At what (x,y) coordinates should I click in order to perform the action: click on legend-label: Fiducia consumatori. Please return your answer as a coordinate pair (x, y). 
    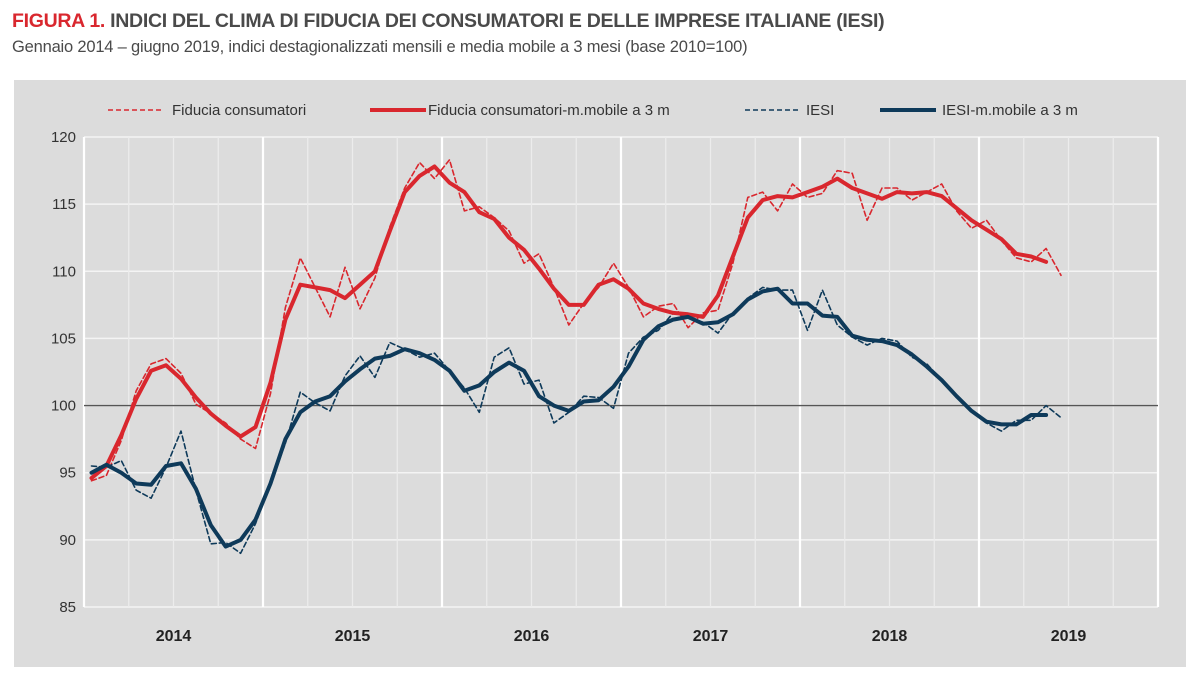
    Looking at the image, I should click on (239, 110).